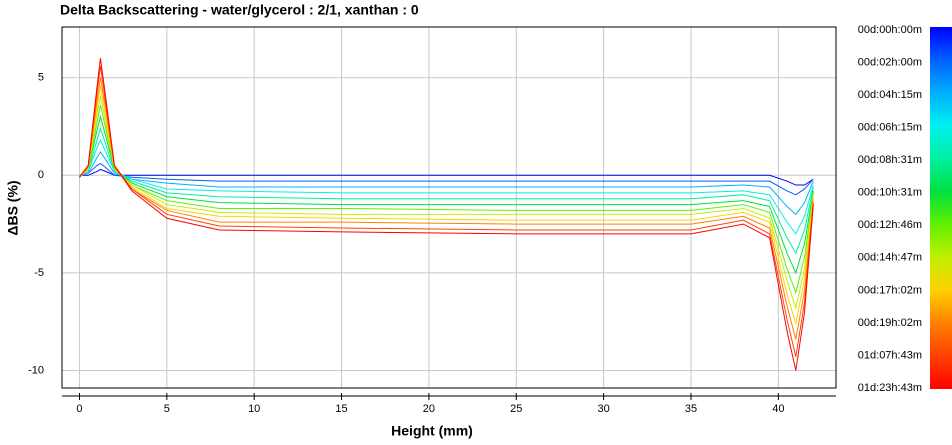 The height and width of the screenshot is (445, 952). Describe the element at coordinates (778, 409) in the screenshot. I see `x-tick-label: 40` at that location.